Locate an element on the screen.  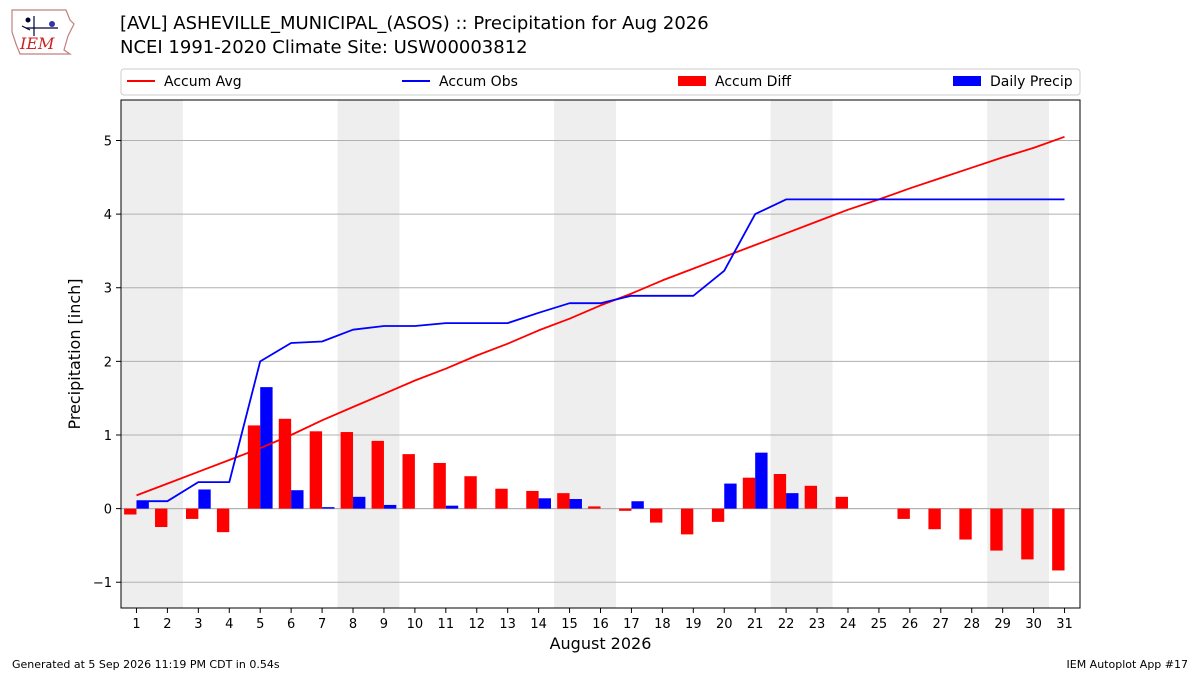
x-tick-label: 12 is located at coordinates (476, 624).